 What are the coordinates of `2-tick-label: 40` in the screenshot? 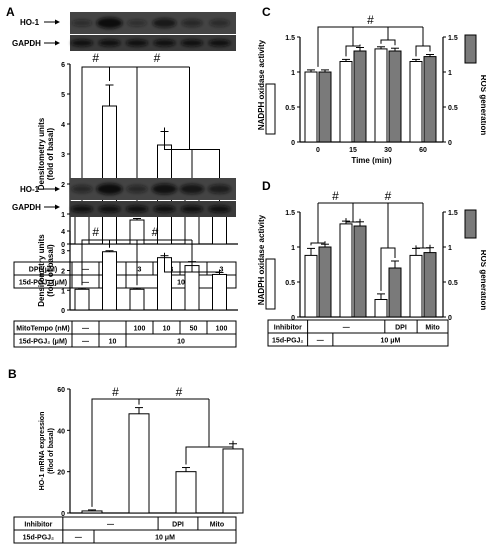 It's located at (61, 431).